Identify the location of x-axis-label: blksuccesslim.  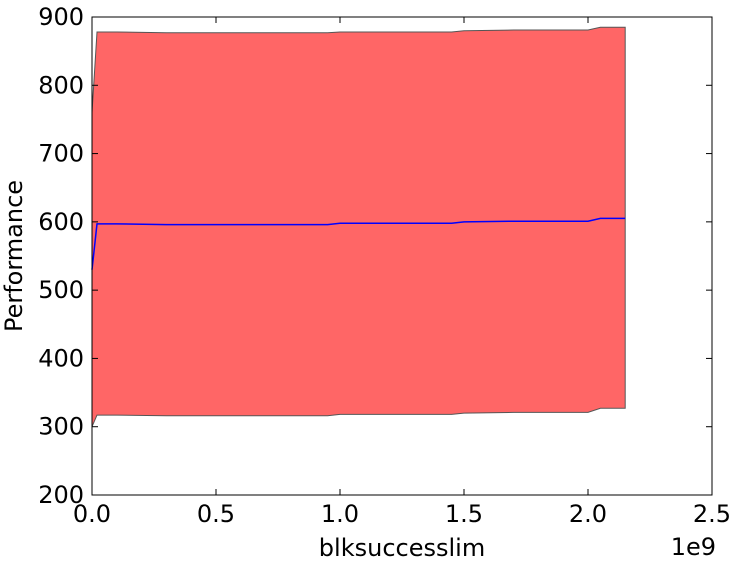
(402, 548).